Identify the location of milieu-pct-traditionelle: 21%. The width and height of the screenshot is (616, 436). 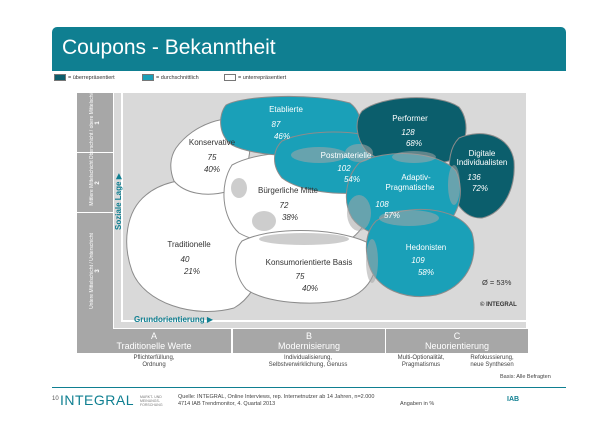
(191, 271).